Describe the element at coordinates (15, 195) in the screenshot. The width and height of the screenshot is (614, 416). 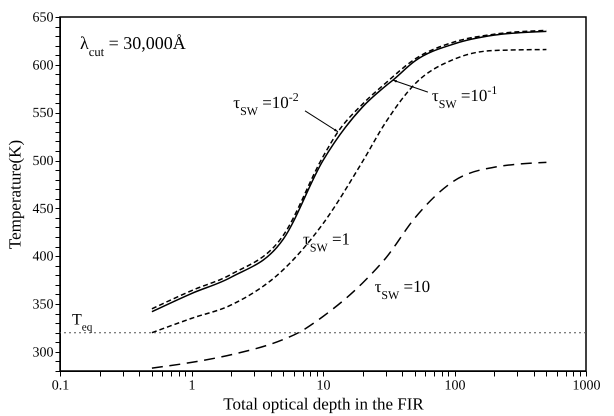
I see `y-axis-title: Temperature(K)` at that location.